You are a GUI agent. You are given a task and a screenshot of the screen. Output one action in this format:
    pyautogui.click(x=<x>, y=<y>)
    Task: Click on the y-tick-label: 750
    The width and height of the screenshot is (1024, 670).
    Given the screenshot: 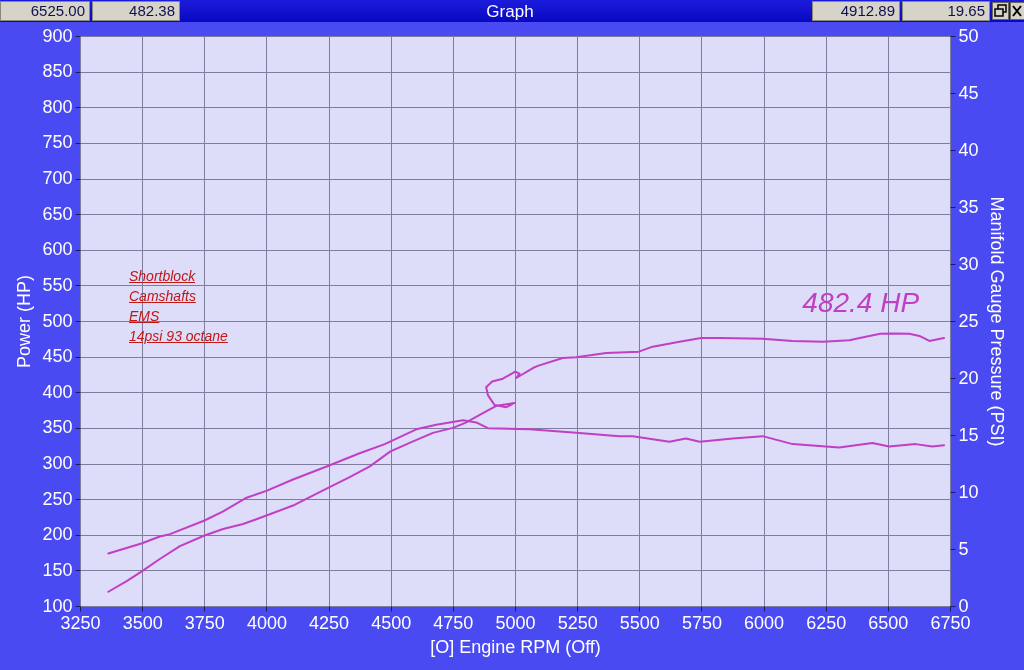 What is the action you would take?
    pyautogui.click(x=57, y=142)
    